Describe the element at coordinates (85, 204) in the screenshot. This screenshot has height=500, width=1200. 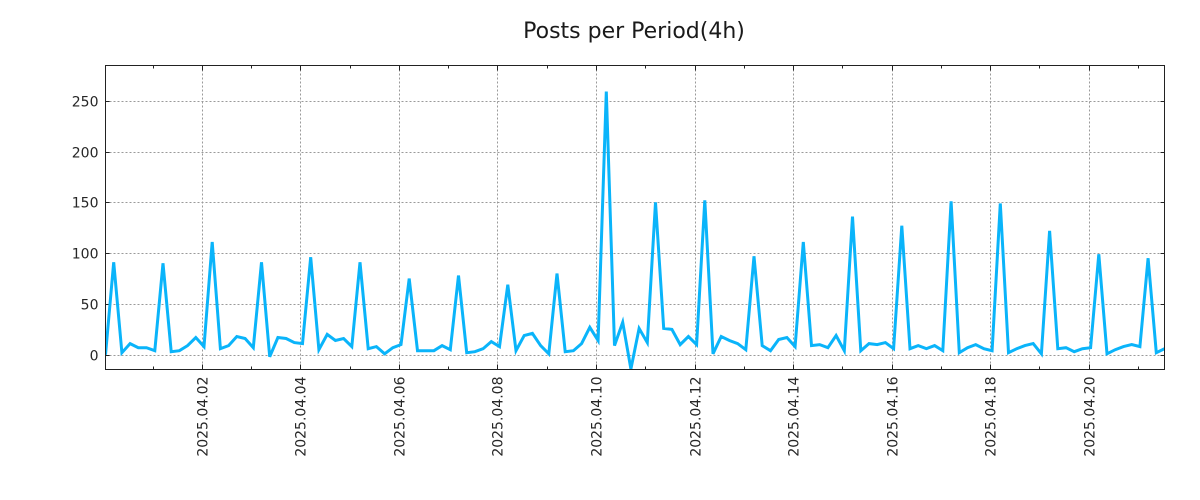
I see `y-tick-label: 150` at that location.